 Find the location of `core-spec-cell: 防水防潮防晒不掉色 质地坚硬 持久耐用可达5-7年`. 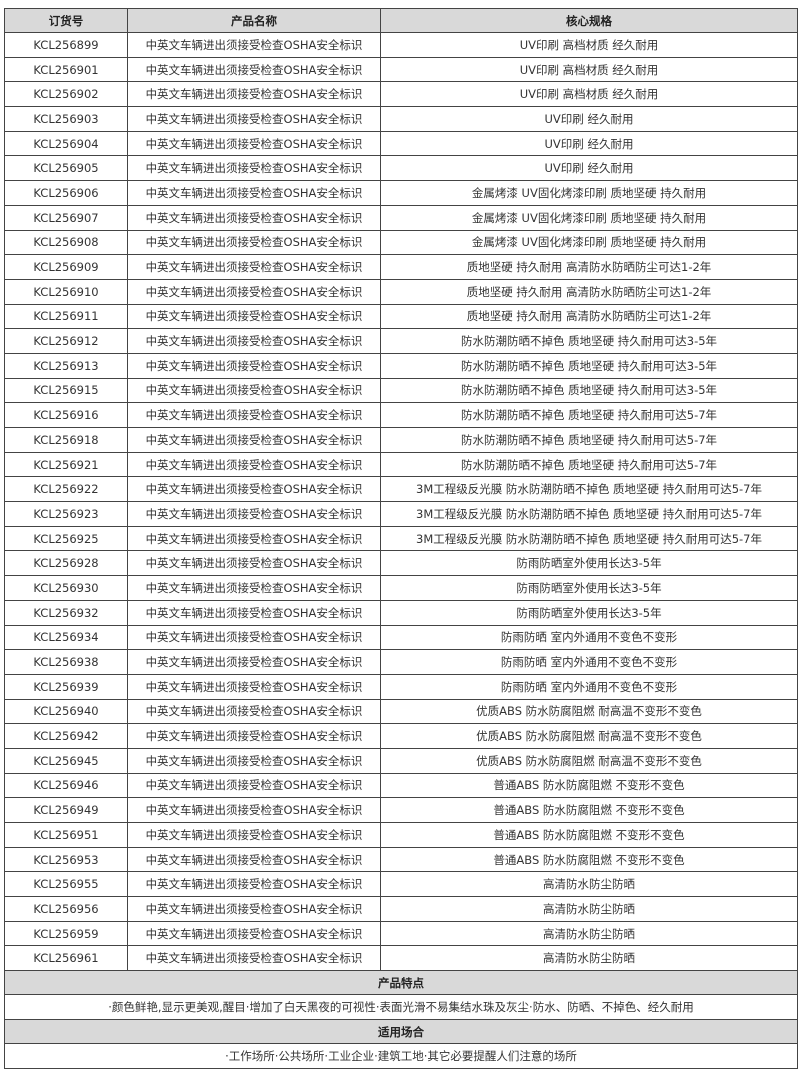

core-spec-cell: 防水防潮防晒不掉色 质地坚硬 持久耐用可达5-7年 is located at coordinates (589, 440).